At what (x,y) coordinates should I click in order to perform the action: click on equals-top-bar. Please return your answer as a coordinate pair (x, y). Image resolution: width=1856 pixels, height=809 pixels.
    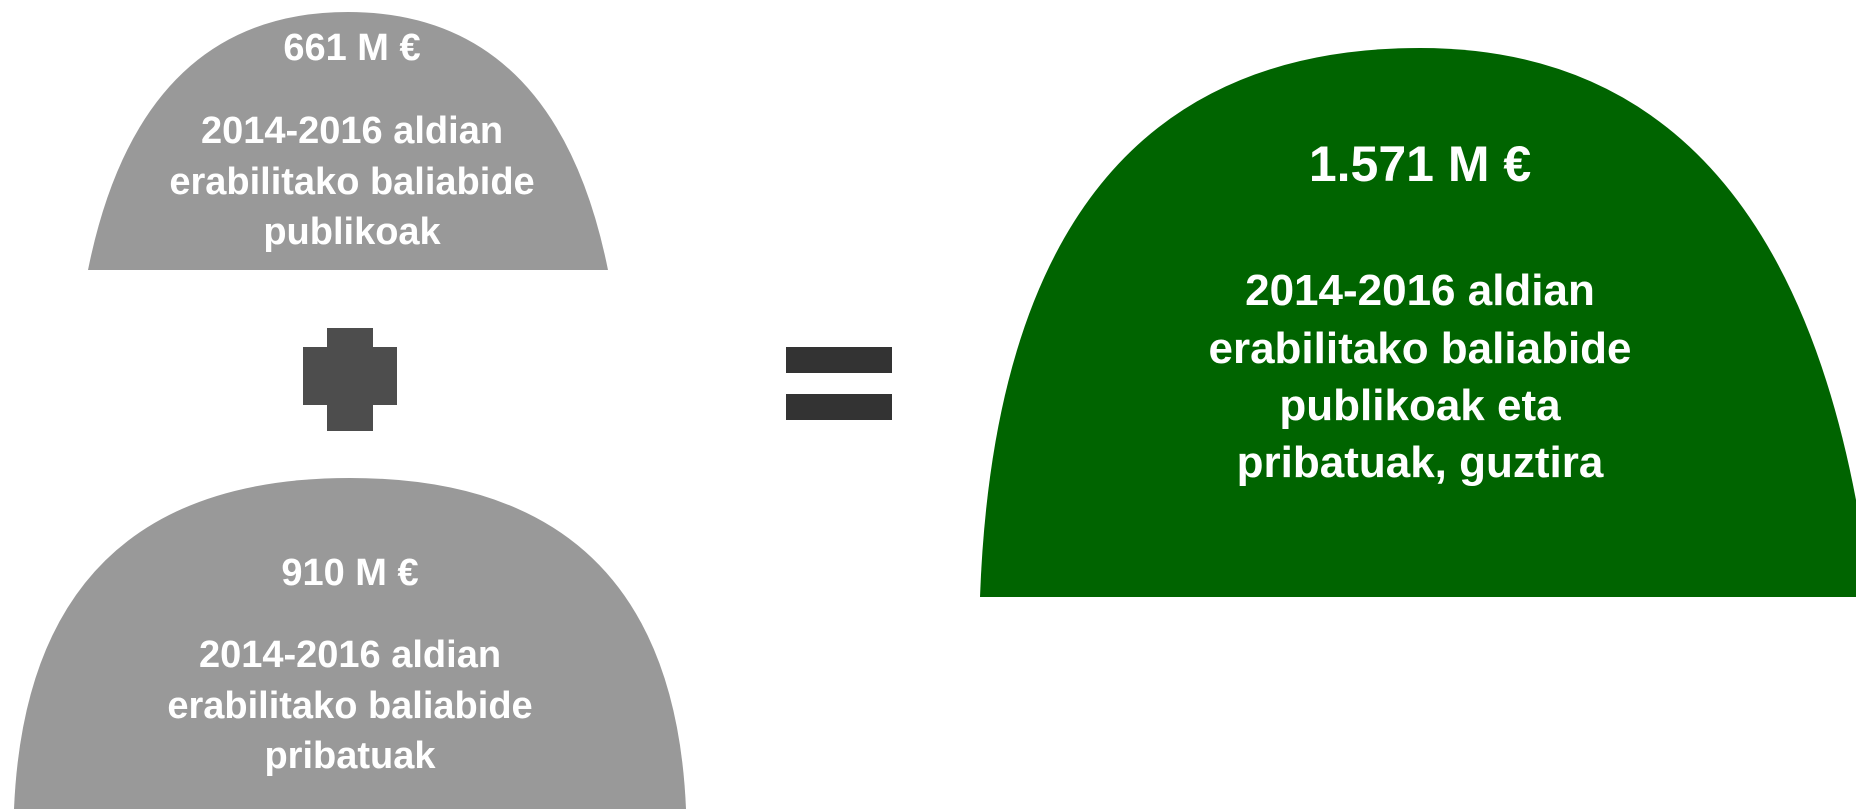
    Looking at the image, I should click on (839, 360).